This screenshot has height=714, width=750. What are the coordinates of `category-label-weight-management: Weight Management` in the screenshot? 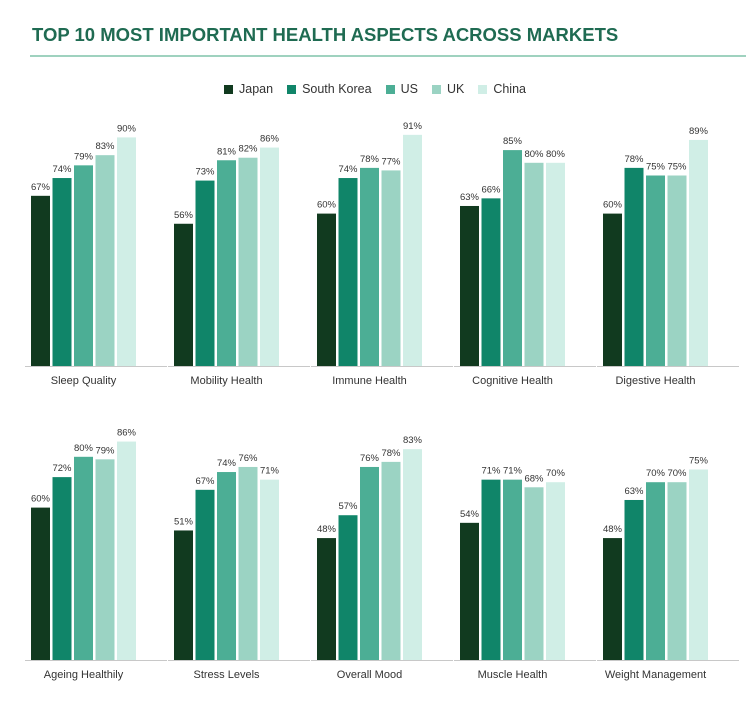 It's located at (655, 675).